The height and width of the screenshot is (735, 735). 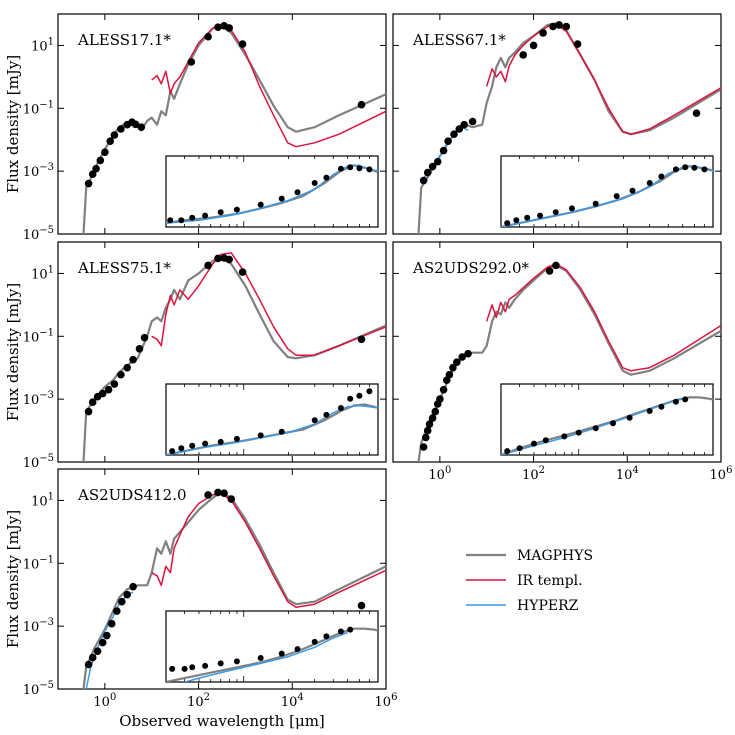 I want to click on inset-plot, so click(x=272, y=646).